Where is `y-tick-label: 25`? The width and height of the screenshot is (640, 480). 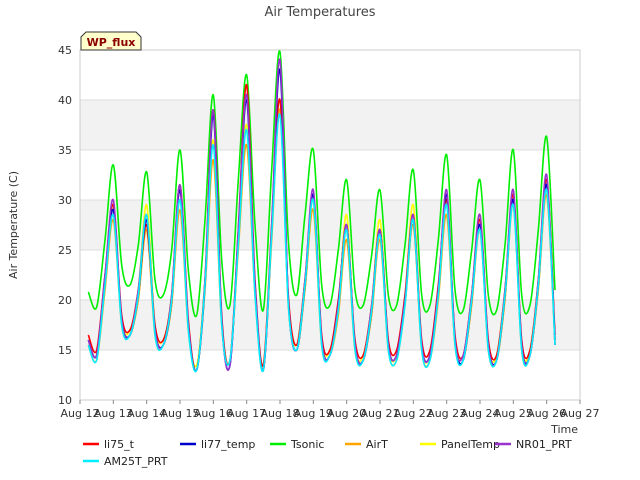 y-tick-label: 25 is located at coordinates (65, 250).